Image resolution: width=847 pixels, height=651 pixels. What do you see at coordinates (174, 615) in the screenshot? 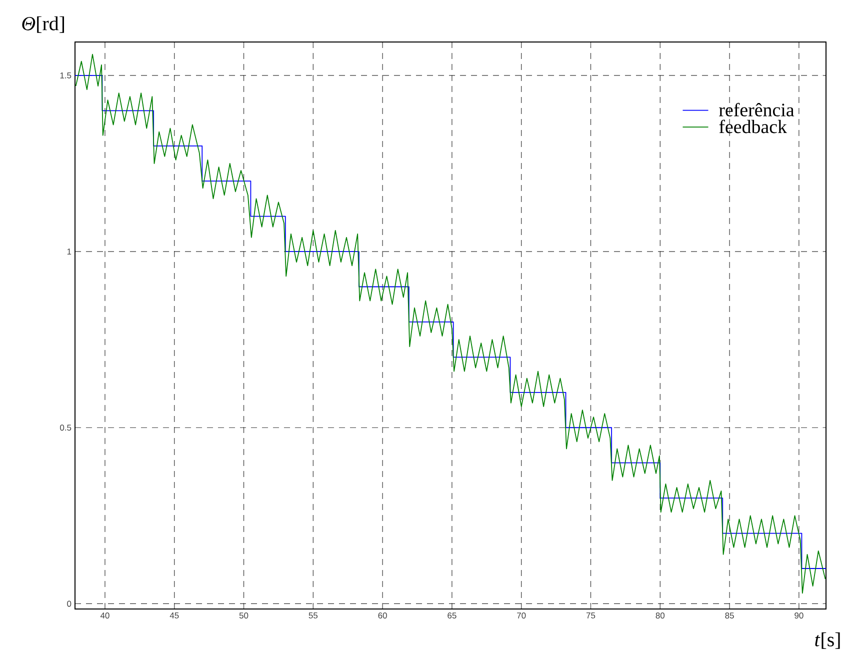
I see `x-tick-label: 45` at bounding box center [174, 615].